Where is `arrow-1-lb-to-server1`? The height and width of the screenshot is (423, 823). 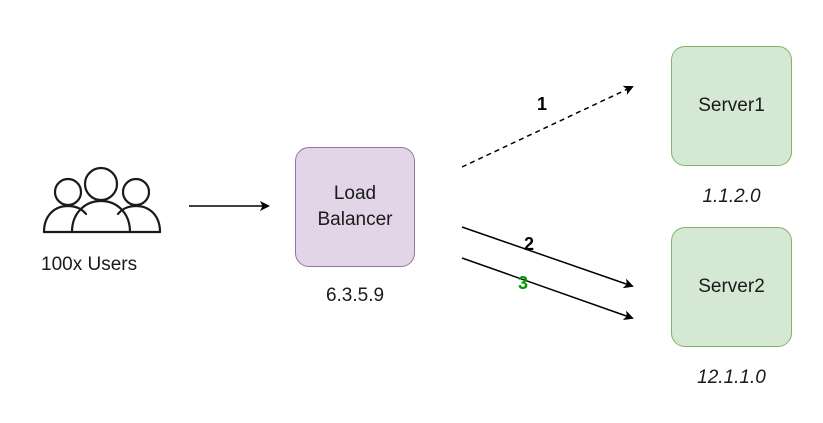
arrow-1-lb-to-server1 is located at coordinates (547, 126).